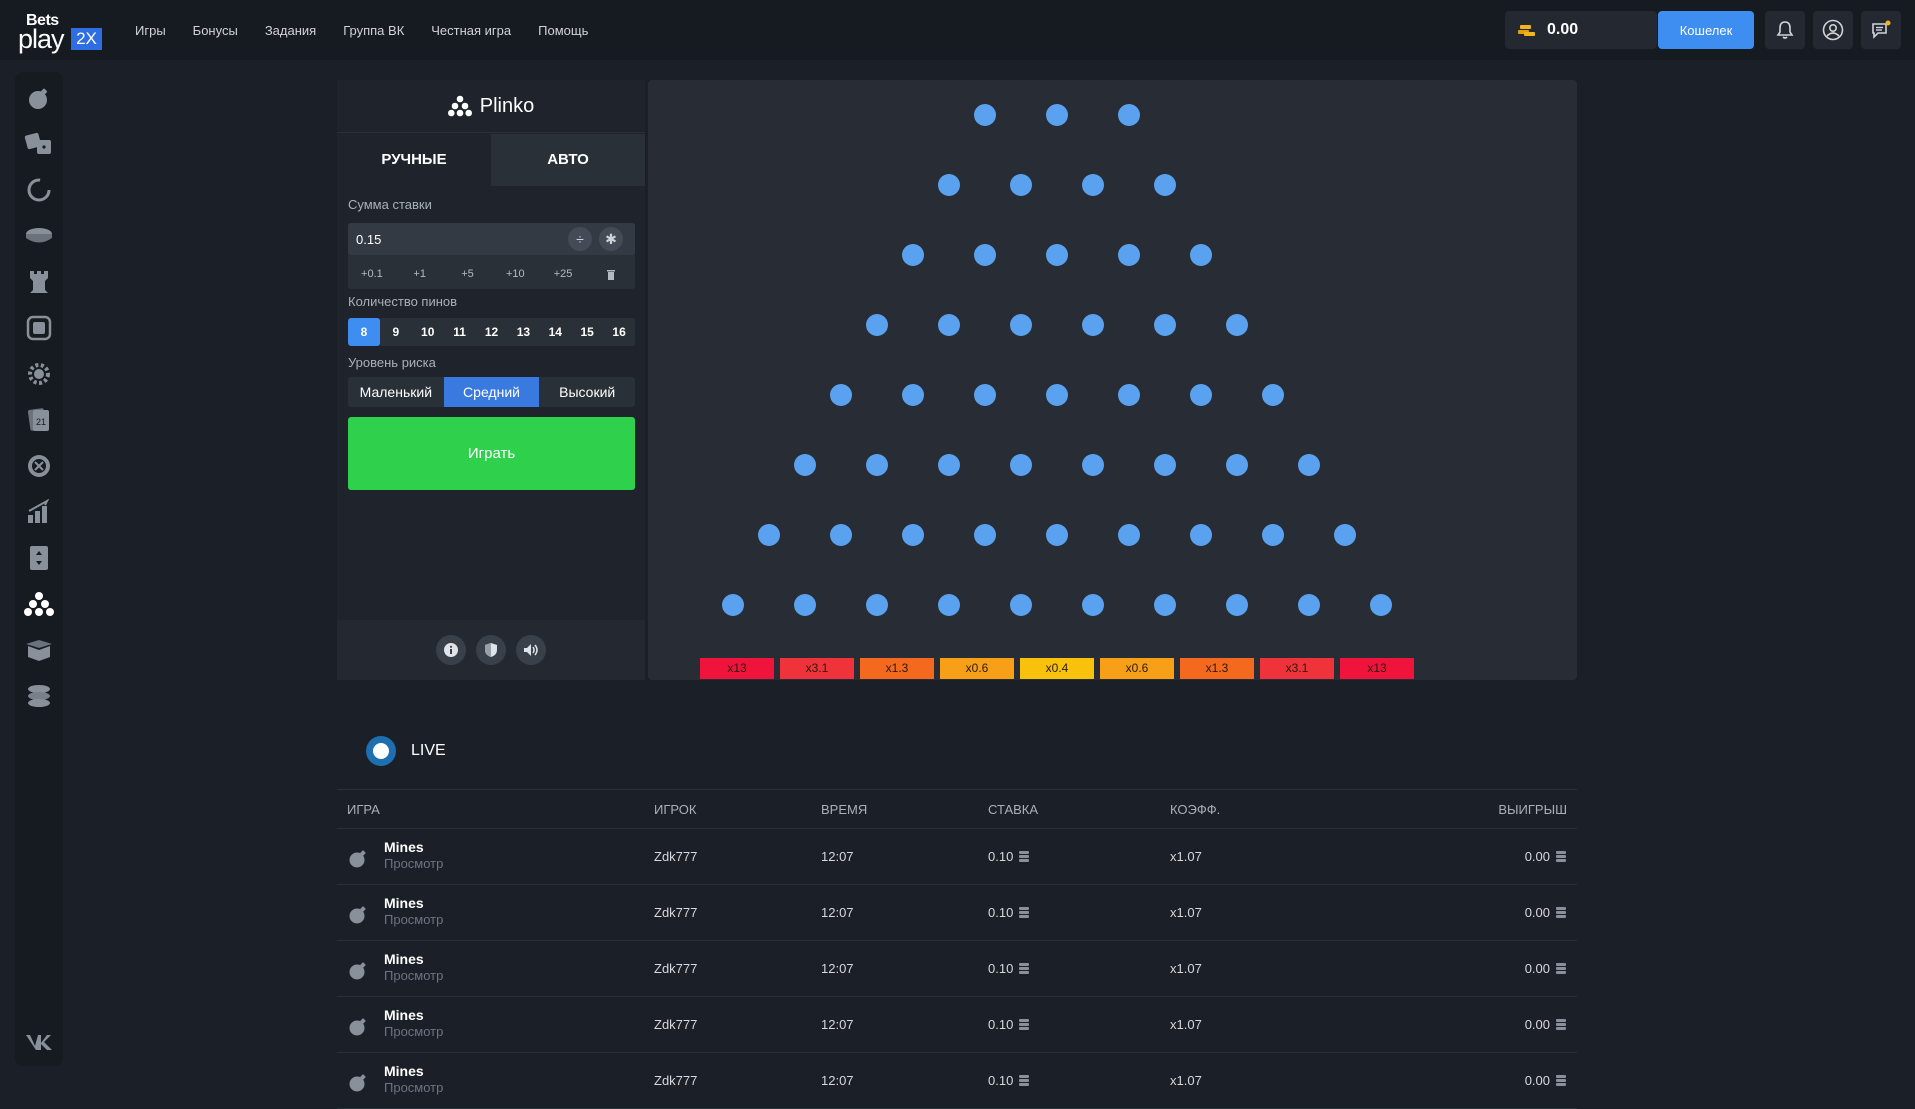 The height and width of the screenshot is (1109, 1915). What do you see at coordinates (587, 392) in the screenshot?
I see `risk-high-button: Высокий` at bounding box center [587, 392].